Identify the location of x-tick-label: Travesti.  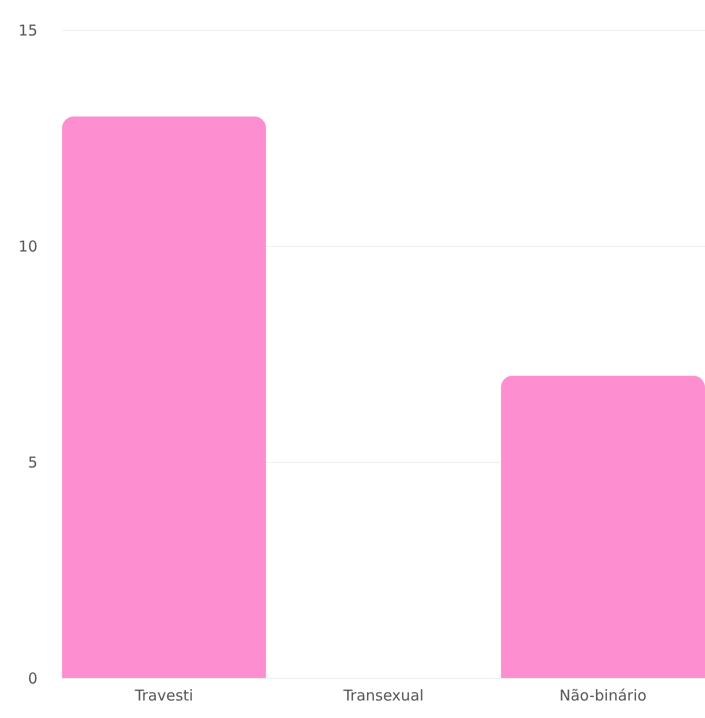
(164, 695).